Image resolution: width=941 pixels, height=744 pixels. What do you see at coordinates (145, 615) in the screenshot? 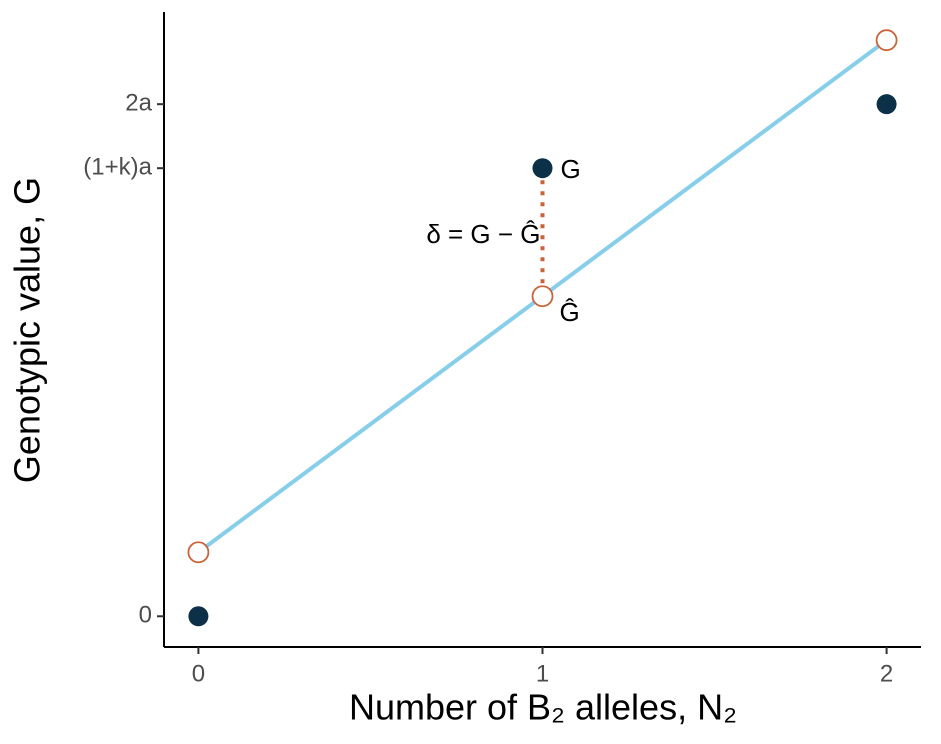
I see `y-tick-label: 0` at bounding box center [145, 615].